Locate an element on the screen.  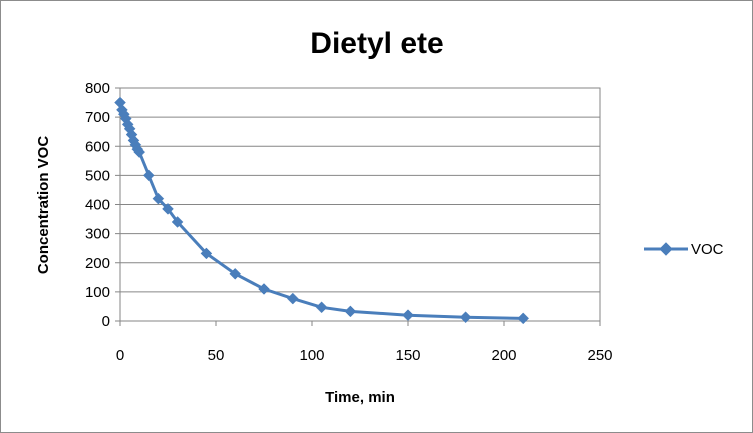
x-axis-title: Time, min is located at coordinates (360, 397).